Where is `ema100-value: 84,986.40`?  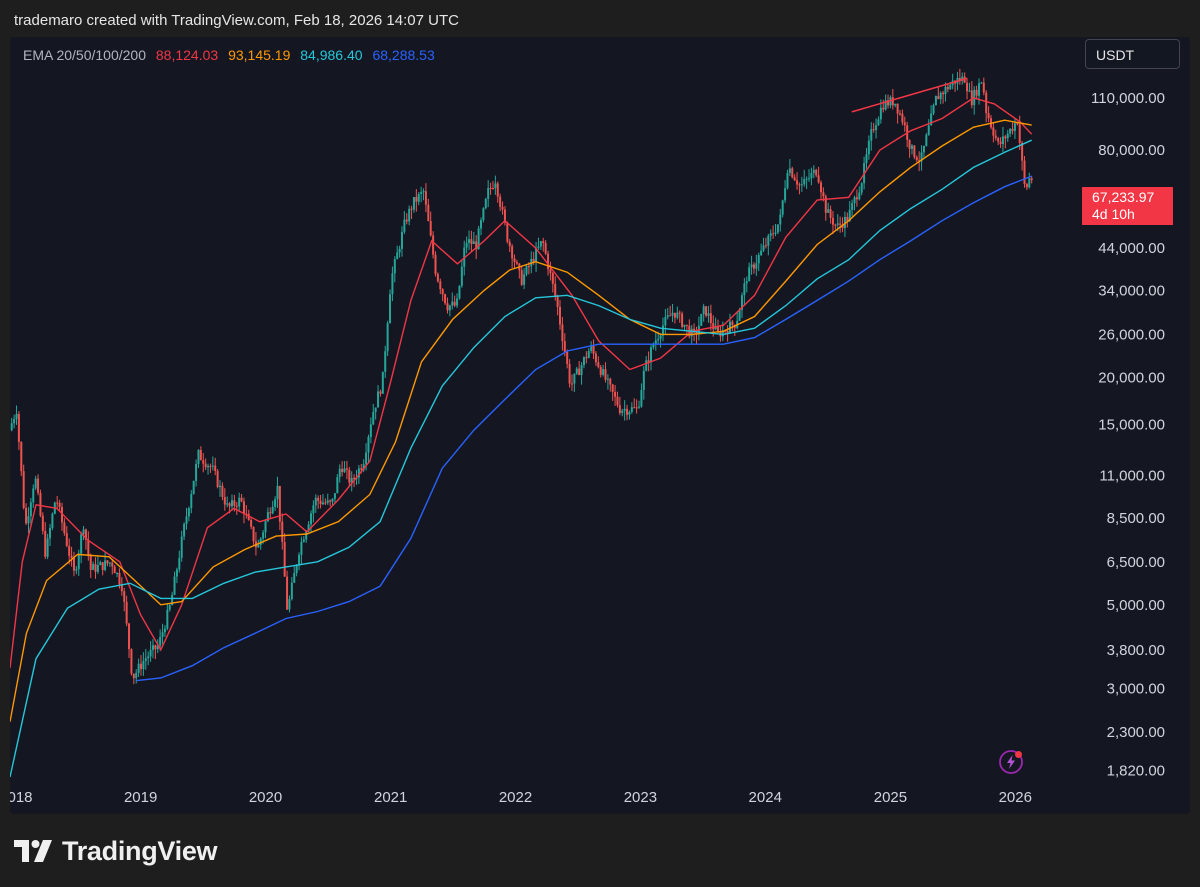 ema100-value: 84,986.40 is located at coordinates (331, 55).